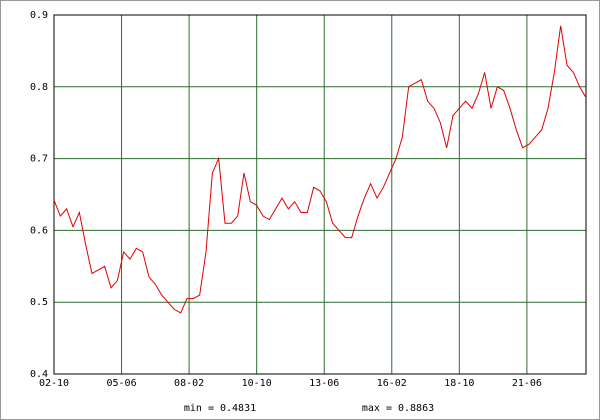  Describe the element at coordinates (257, 383) in the screenshot. I see `x-tick-label: 10-10` at that location.